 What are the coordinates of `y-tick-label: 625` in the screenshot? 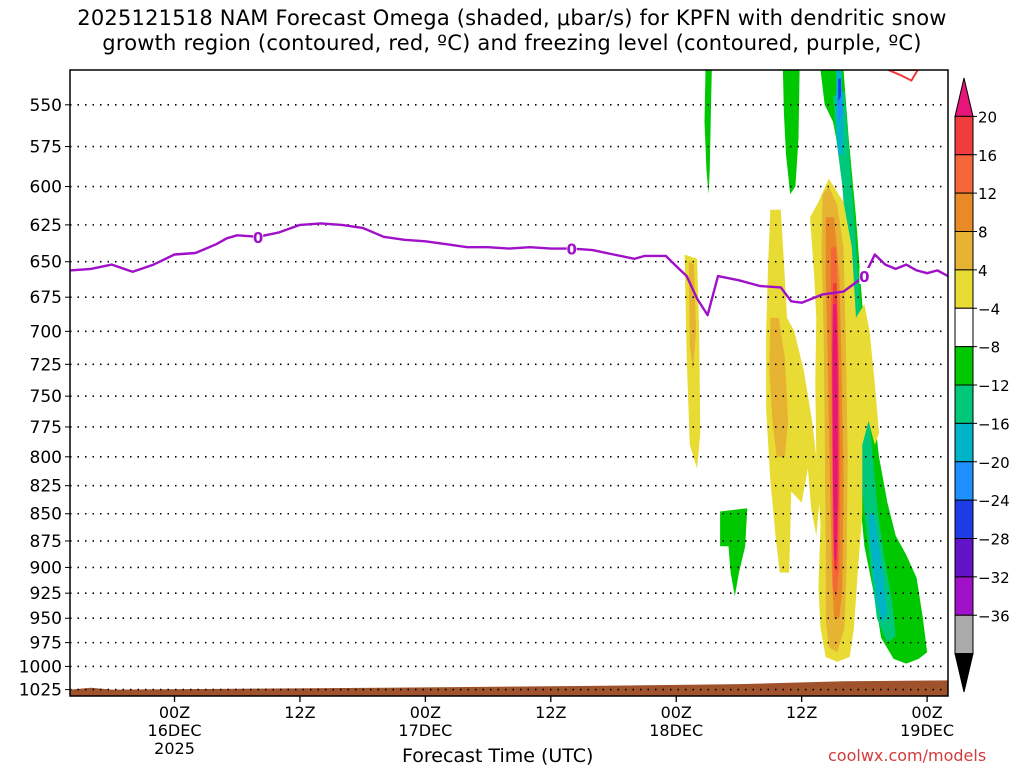 It's located at (46, 226).